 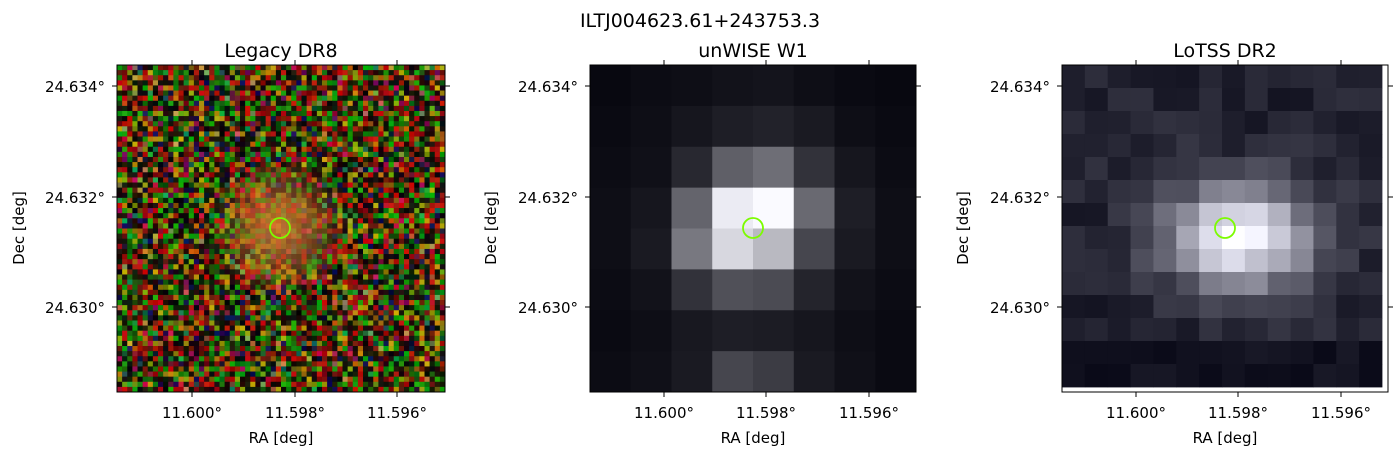 What do you see at coordinates (700, 21) in the screenshot?
I see `figure-title: ILTJ004623.61+243753.3` at bounding box center [700, 21].